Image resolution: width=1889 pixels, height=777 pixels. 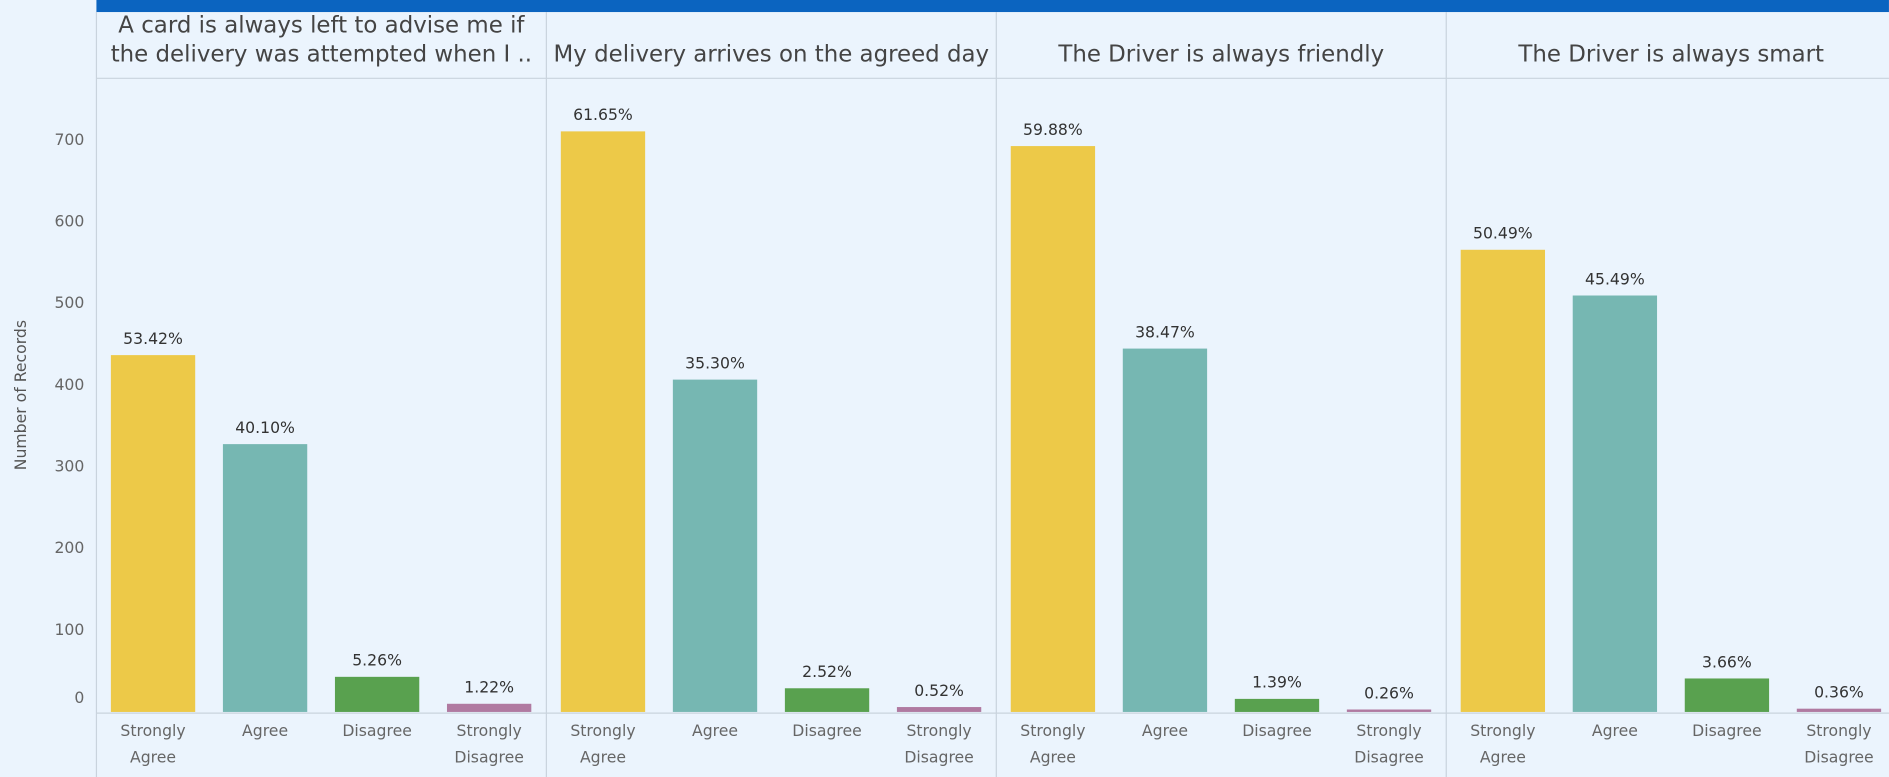 I want to click on value-label: 1.39%, so click(x=1277, y=682).